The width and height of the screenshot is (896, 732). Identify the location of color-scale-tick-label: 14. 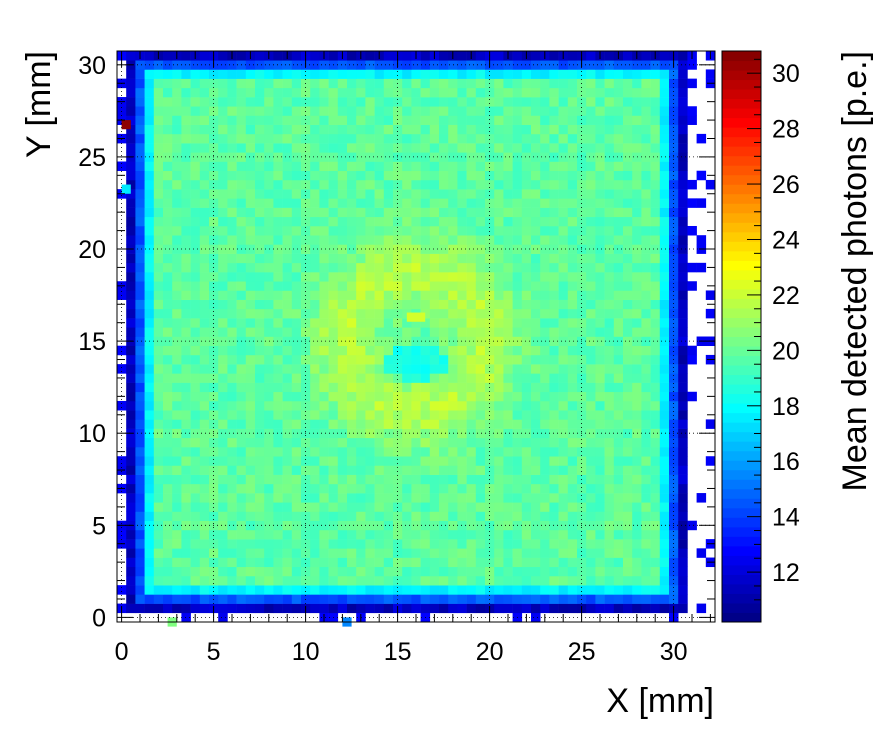
(786, 518).